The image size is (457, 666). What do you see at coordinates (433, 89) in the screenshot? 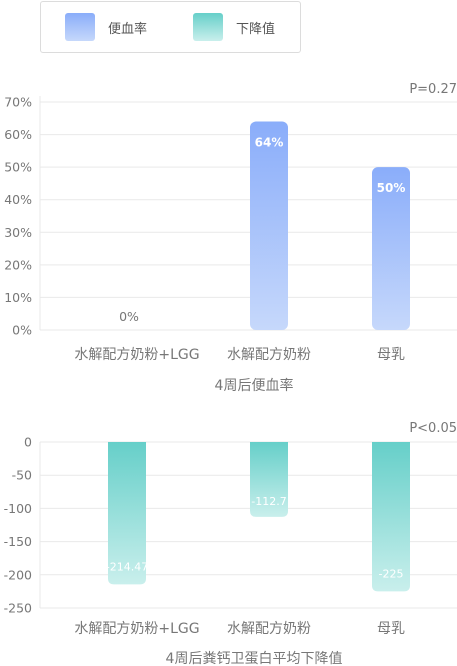
I see `p-value-annotation: P=0.27` at bounding box center [433, 89].